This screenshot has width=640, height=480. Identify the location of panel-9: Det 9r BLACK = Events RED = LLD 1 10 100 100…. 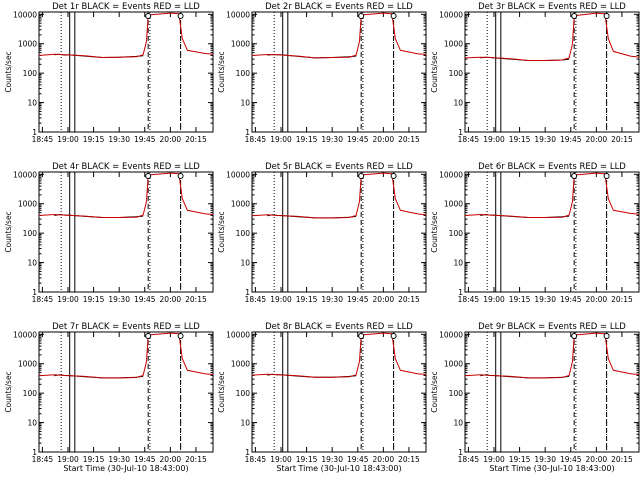
(535, 397).